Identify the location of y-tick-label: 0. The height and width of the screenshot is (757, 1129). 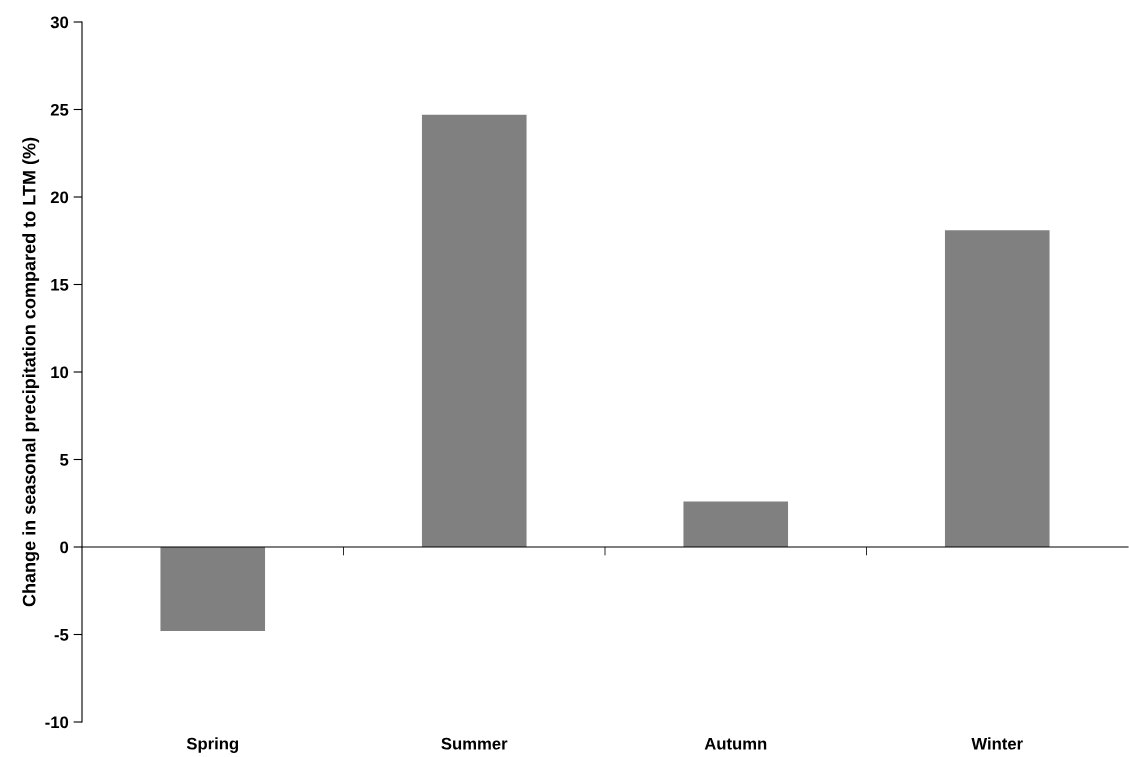
(64, 547).